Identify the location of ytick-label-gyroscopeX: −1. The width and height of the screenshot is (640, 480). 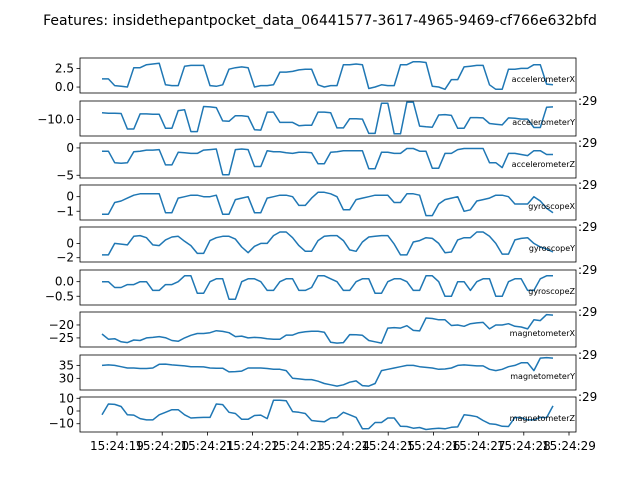
(65, 211).